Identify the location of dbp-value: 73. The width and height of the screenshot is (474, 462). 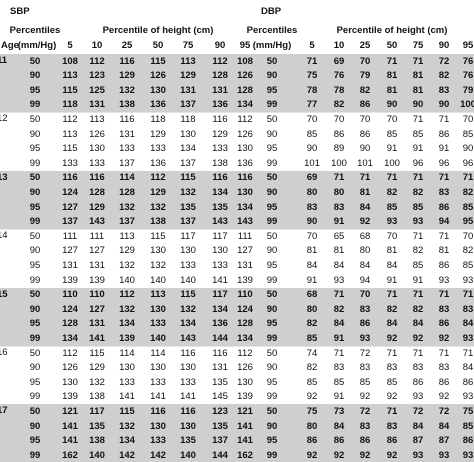
(339, 411).